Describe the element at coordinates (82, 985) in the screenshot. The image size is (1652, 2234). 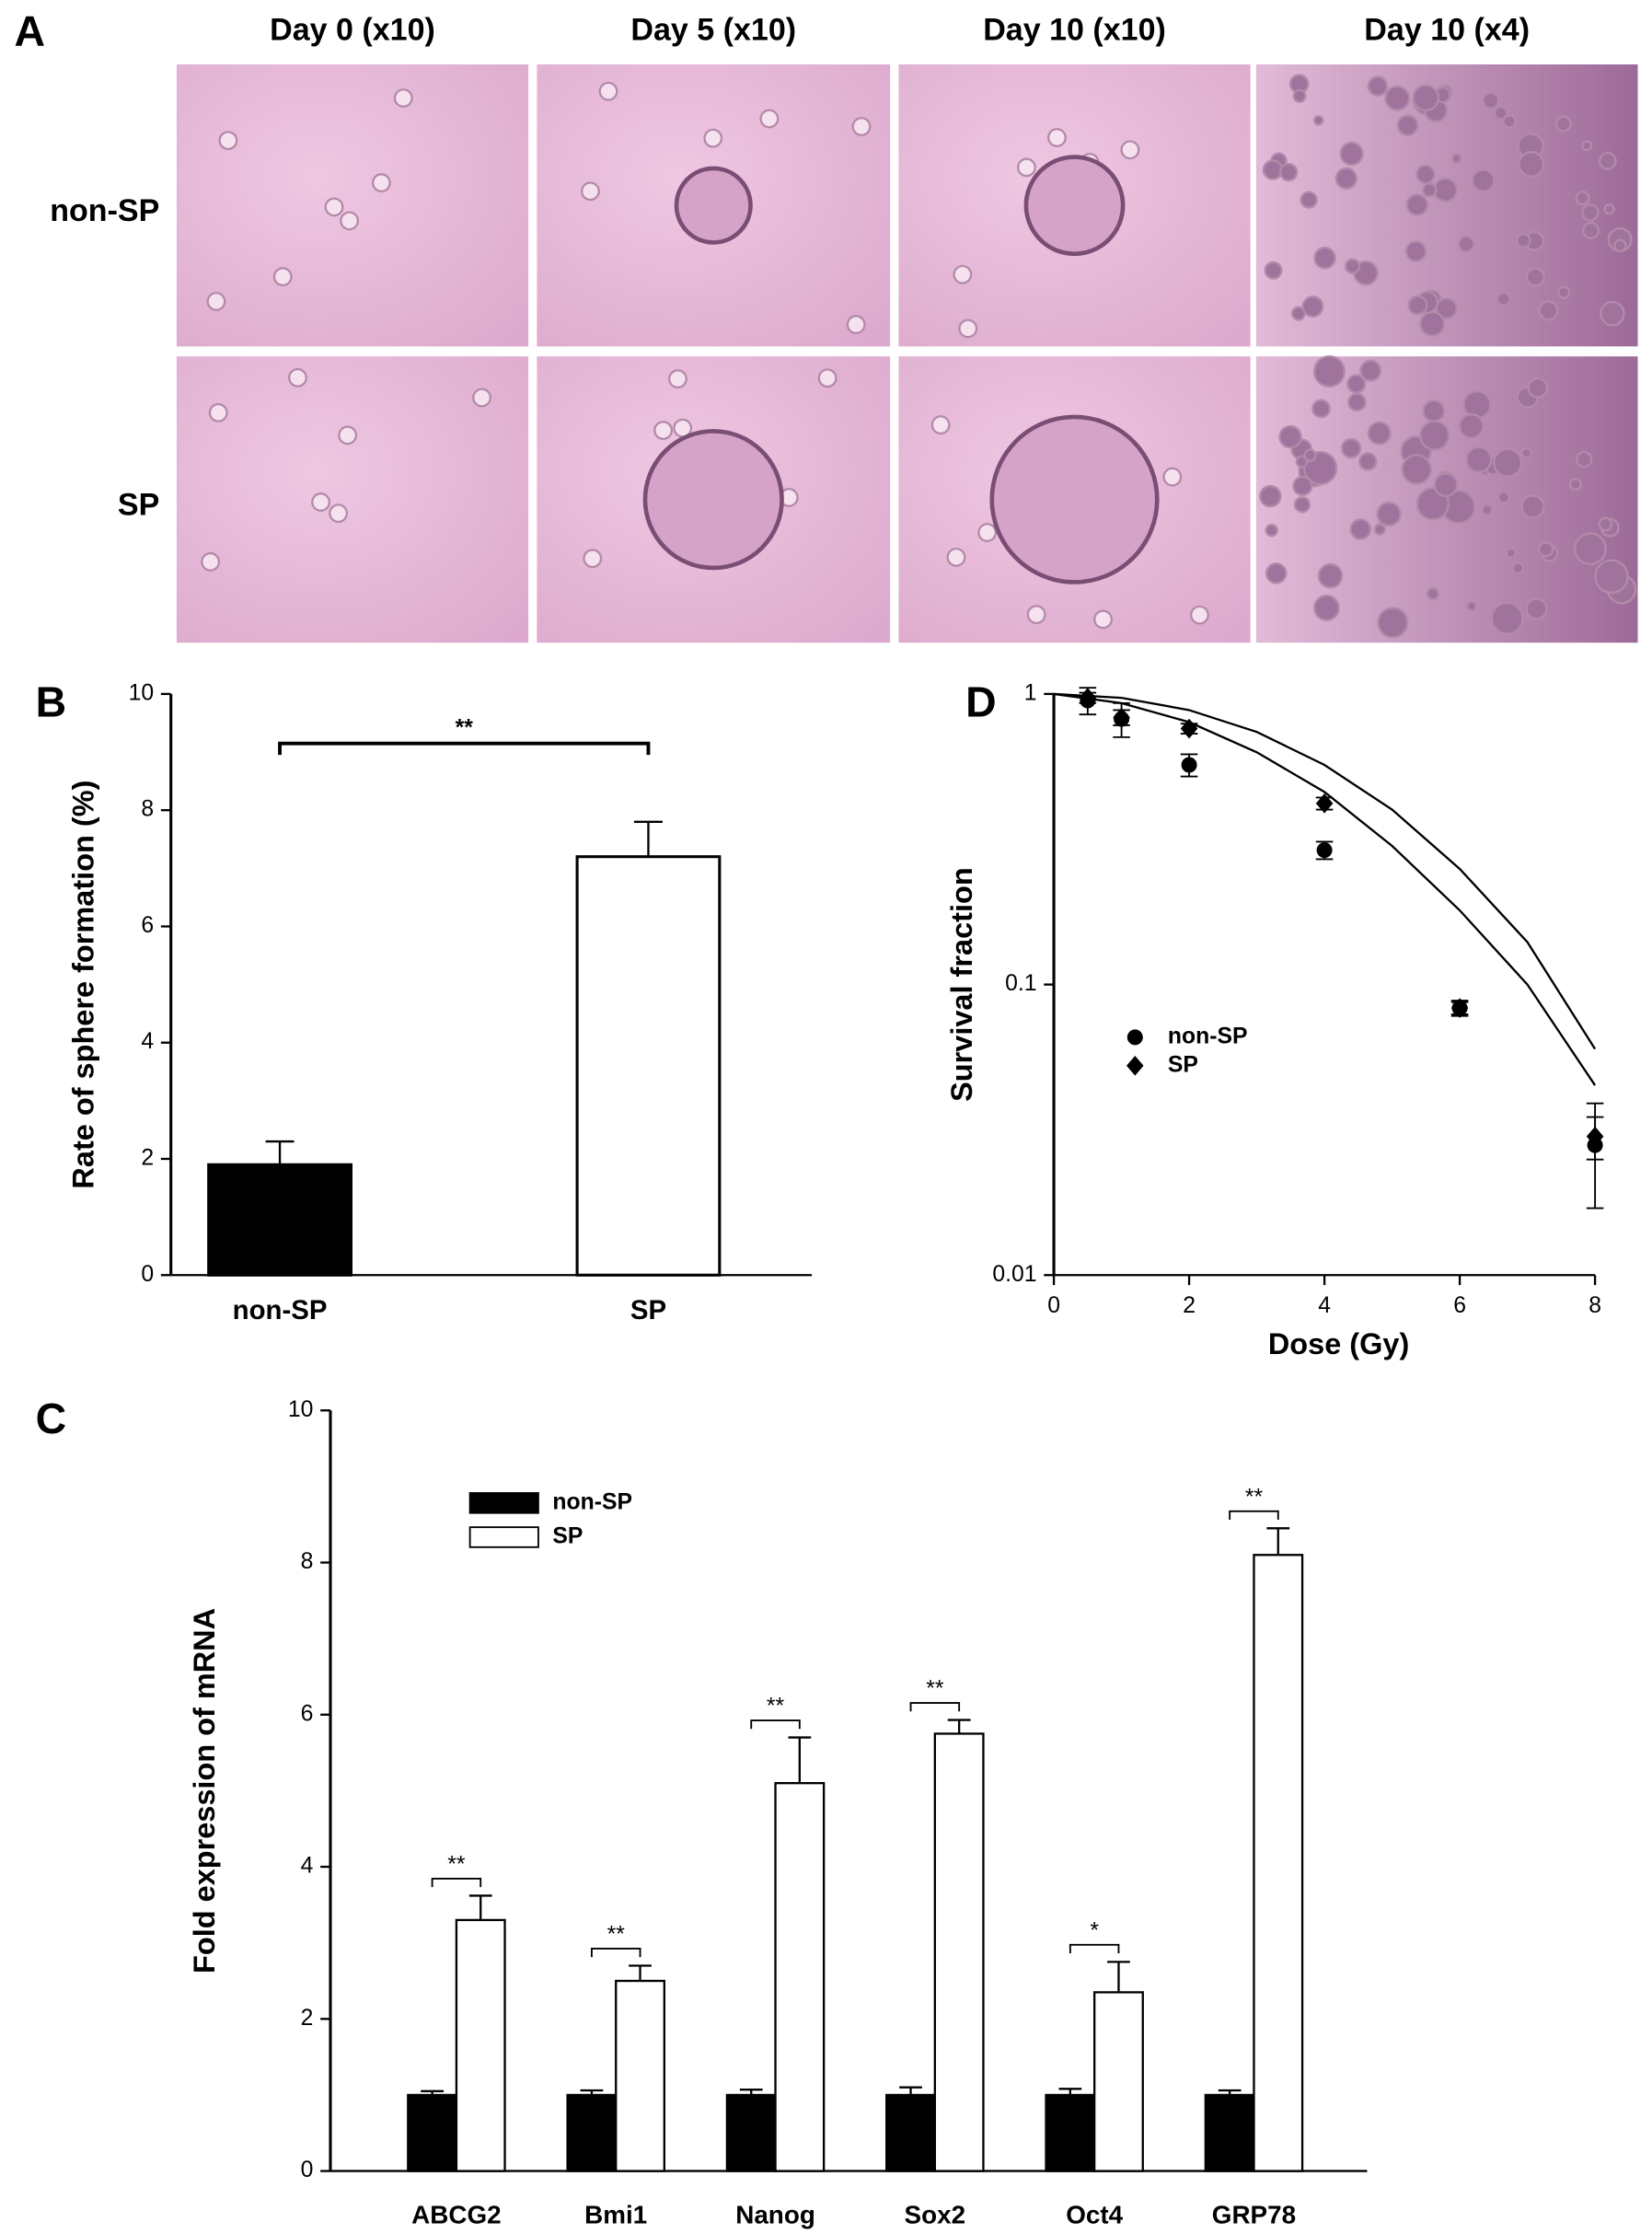
I see `y-axis-label: Rate of sphere formation (%)` at that location.